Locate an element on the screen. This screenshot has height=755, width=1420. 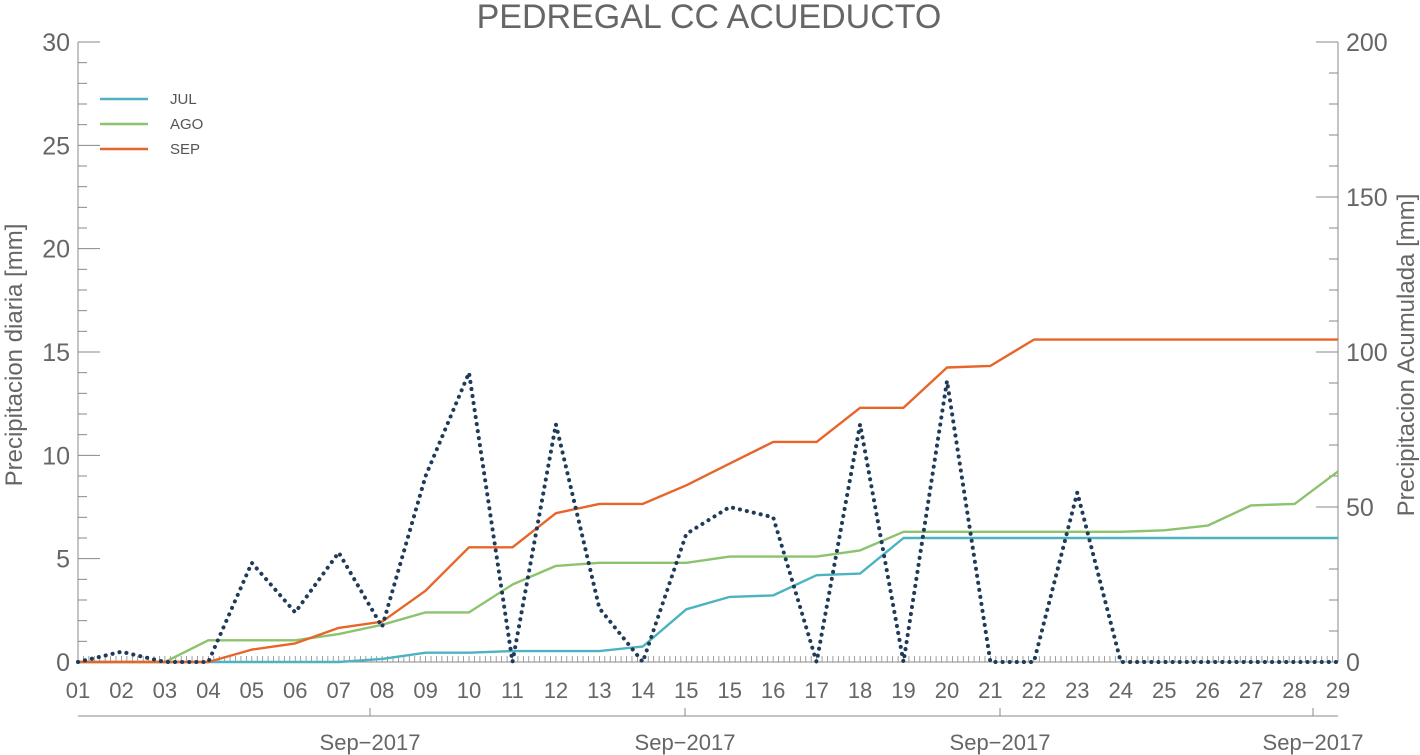
y-axis-right-ticks: 0 50 100 150 200 is located at coordinates (1352, 353).